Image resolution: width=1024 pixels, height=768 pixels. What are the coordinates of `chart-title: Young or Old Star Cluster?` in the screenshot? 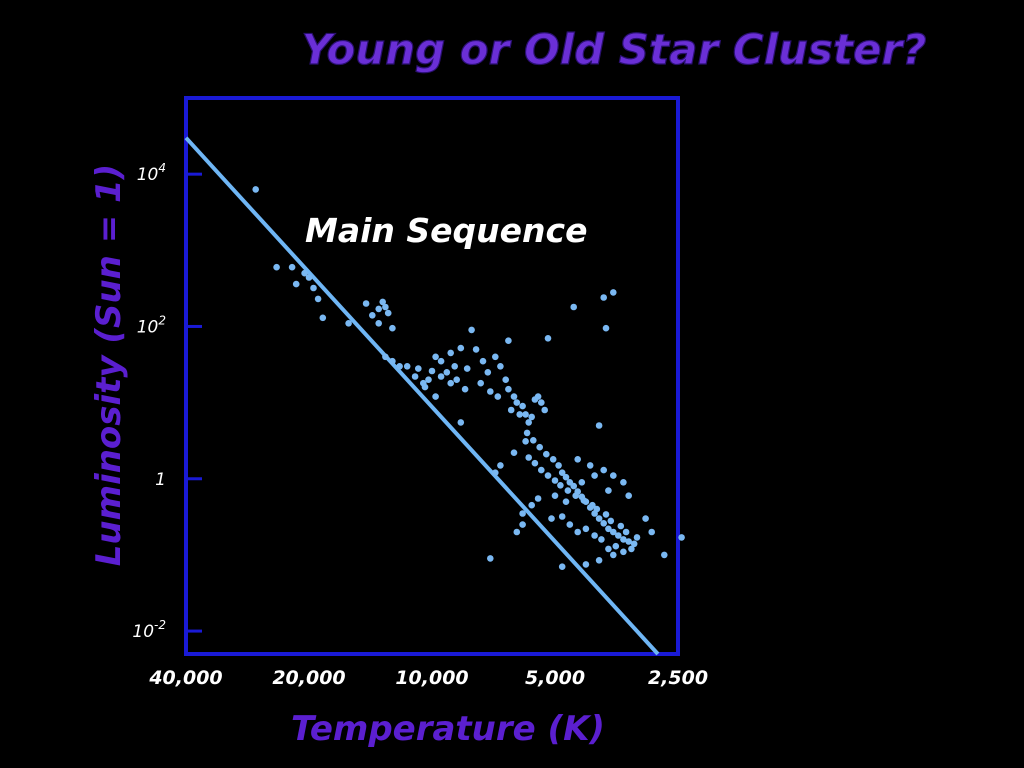 It's located at (613, 49).